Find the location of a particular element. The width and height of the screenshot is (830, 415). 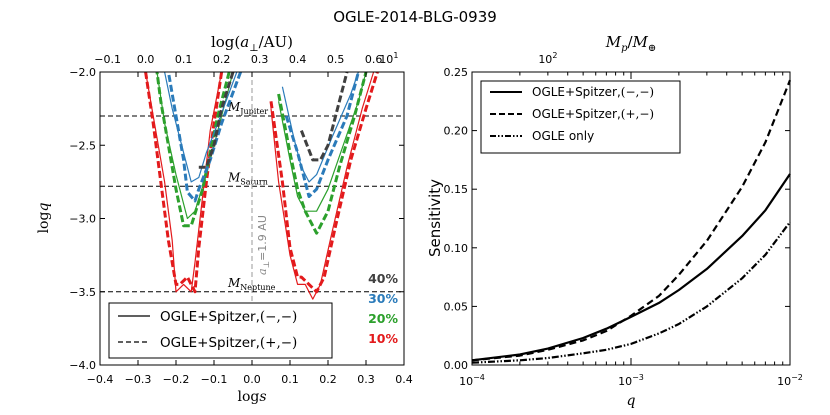

contour-10pct-dashed-left is located at coordinates (184, 182).